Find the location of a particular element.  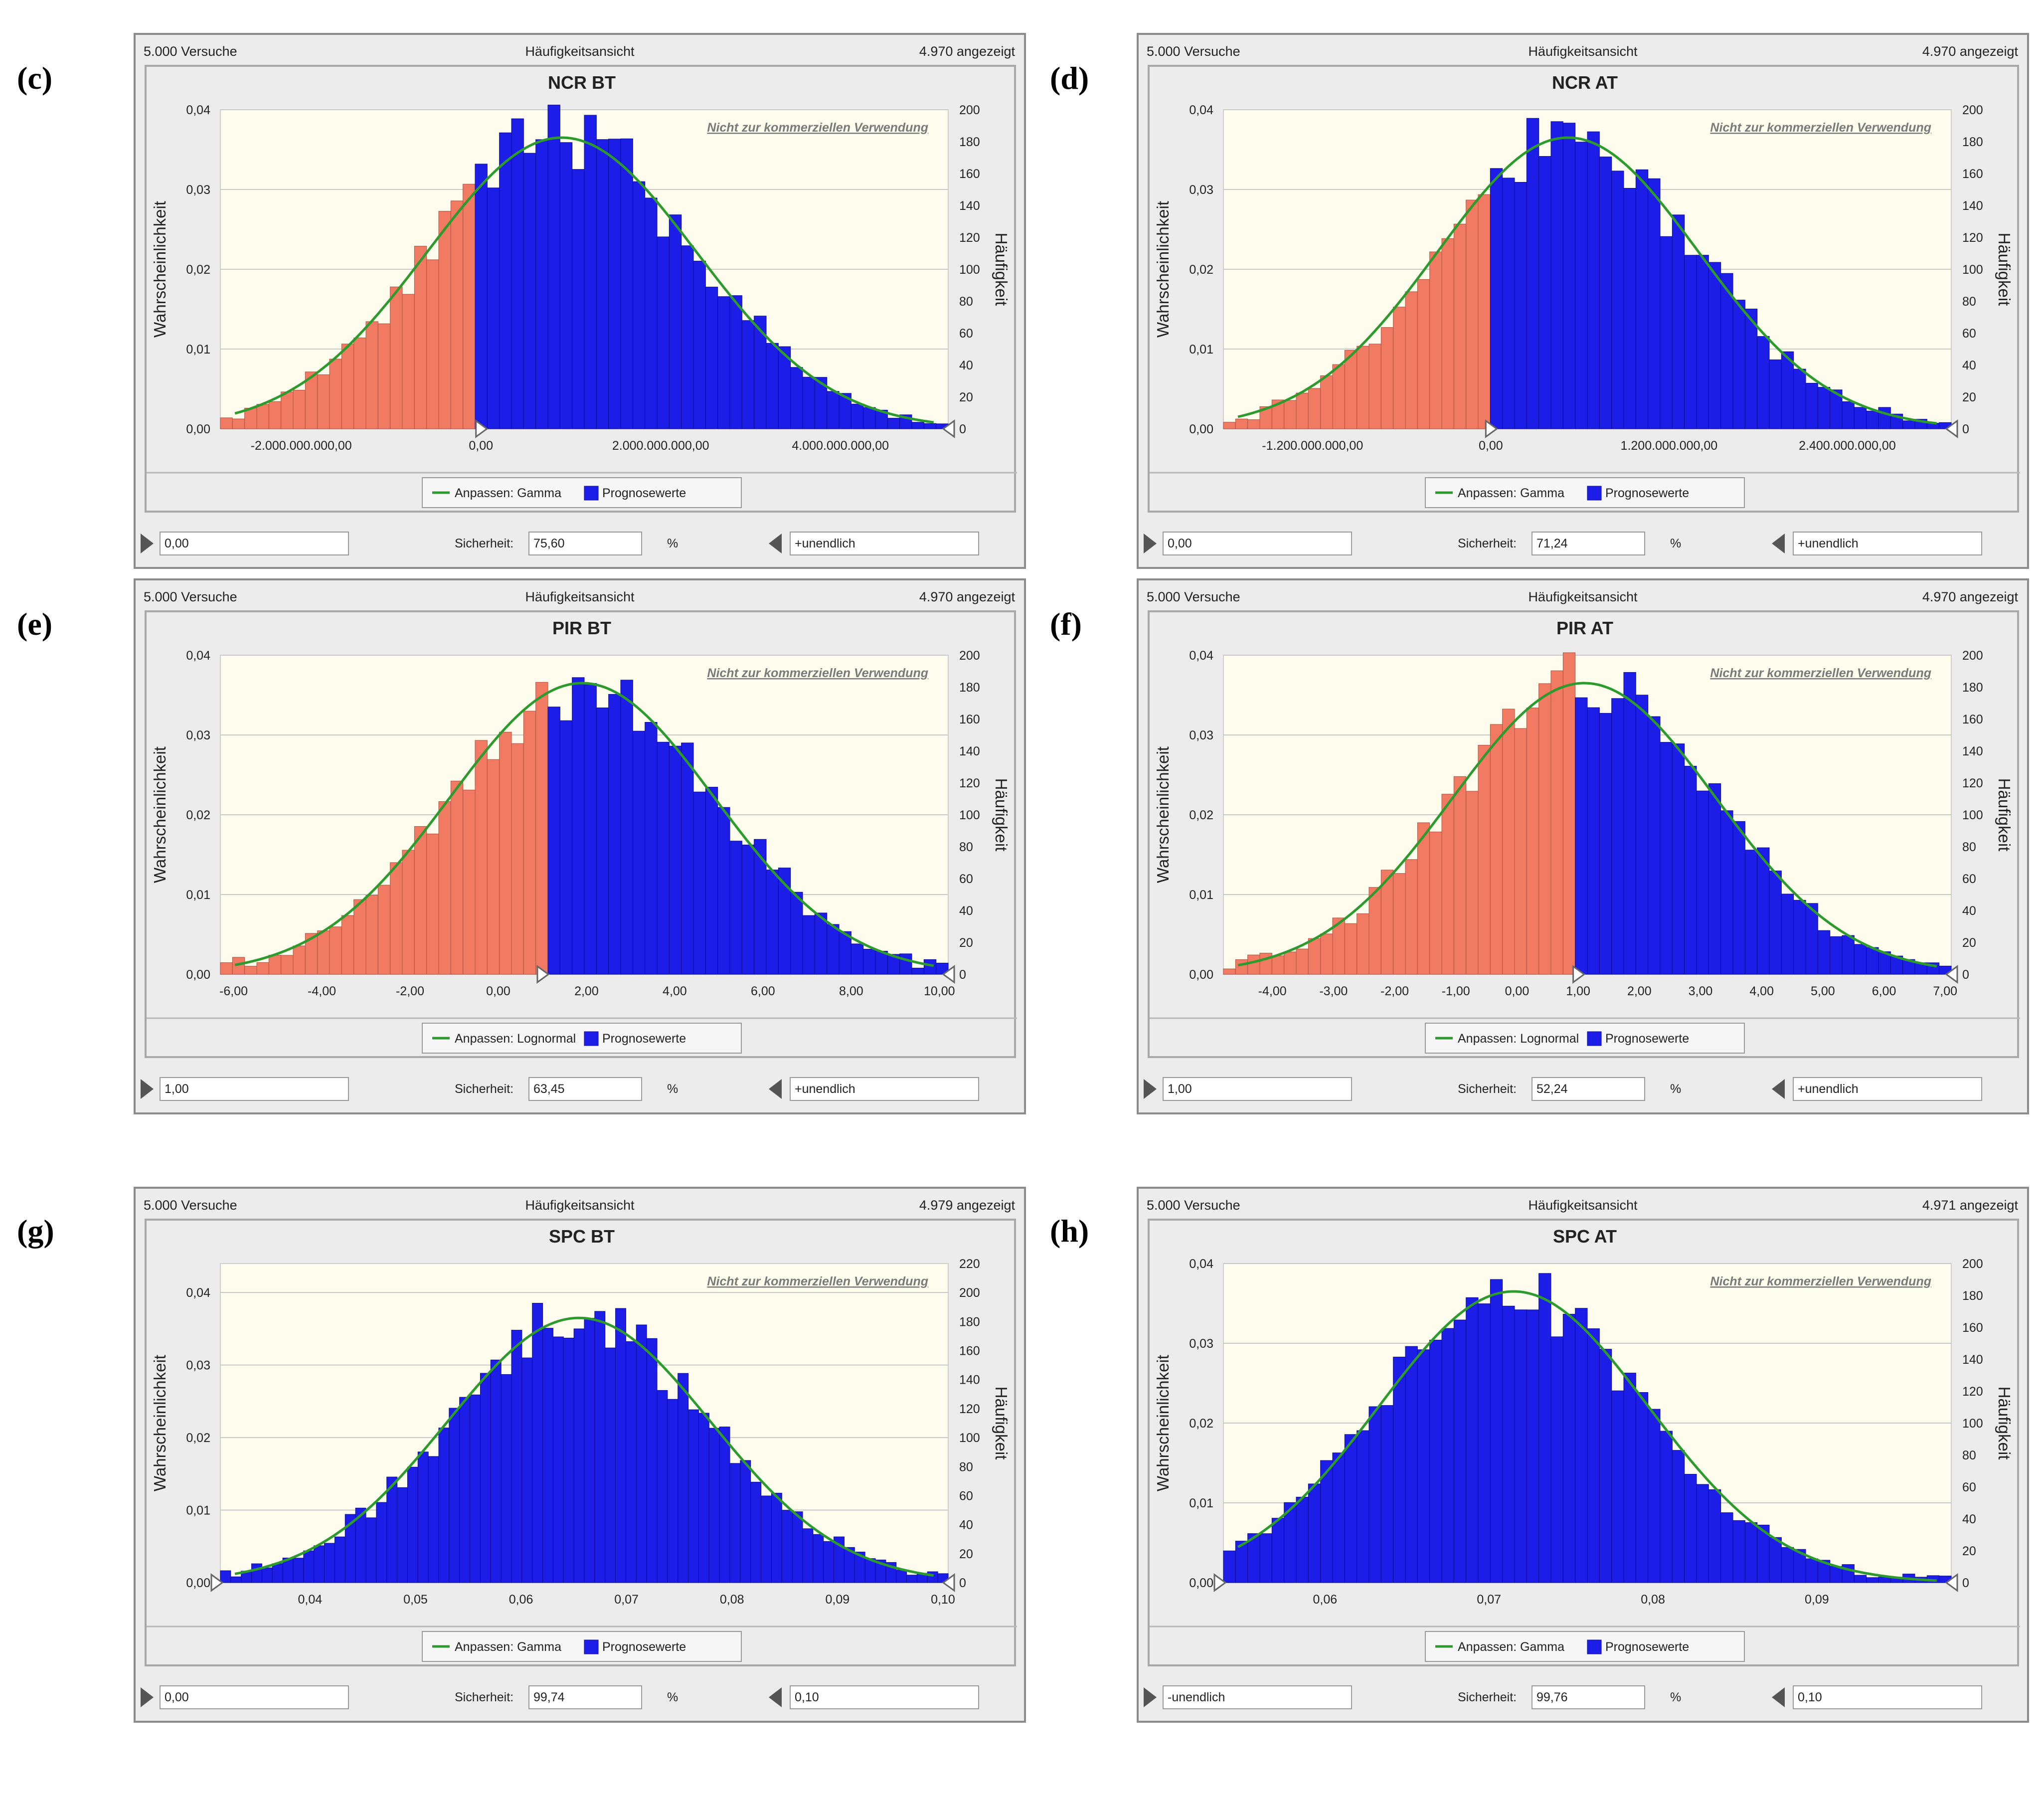

certainty-label: Sicherheit: is located at coordinates (1487, 1089).